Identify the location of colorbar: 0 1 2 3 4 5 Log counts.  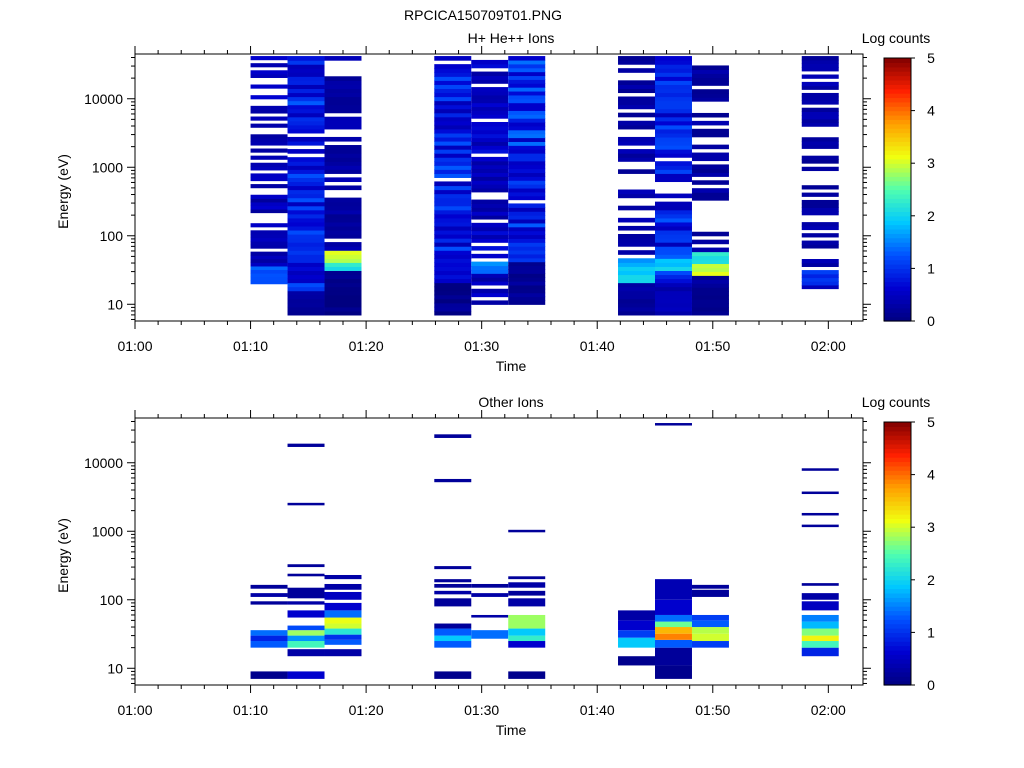
(898, 543).